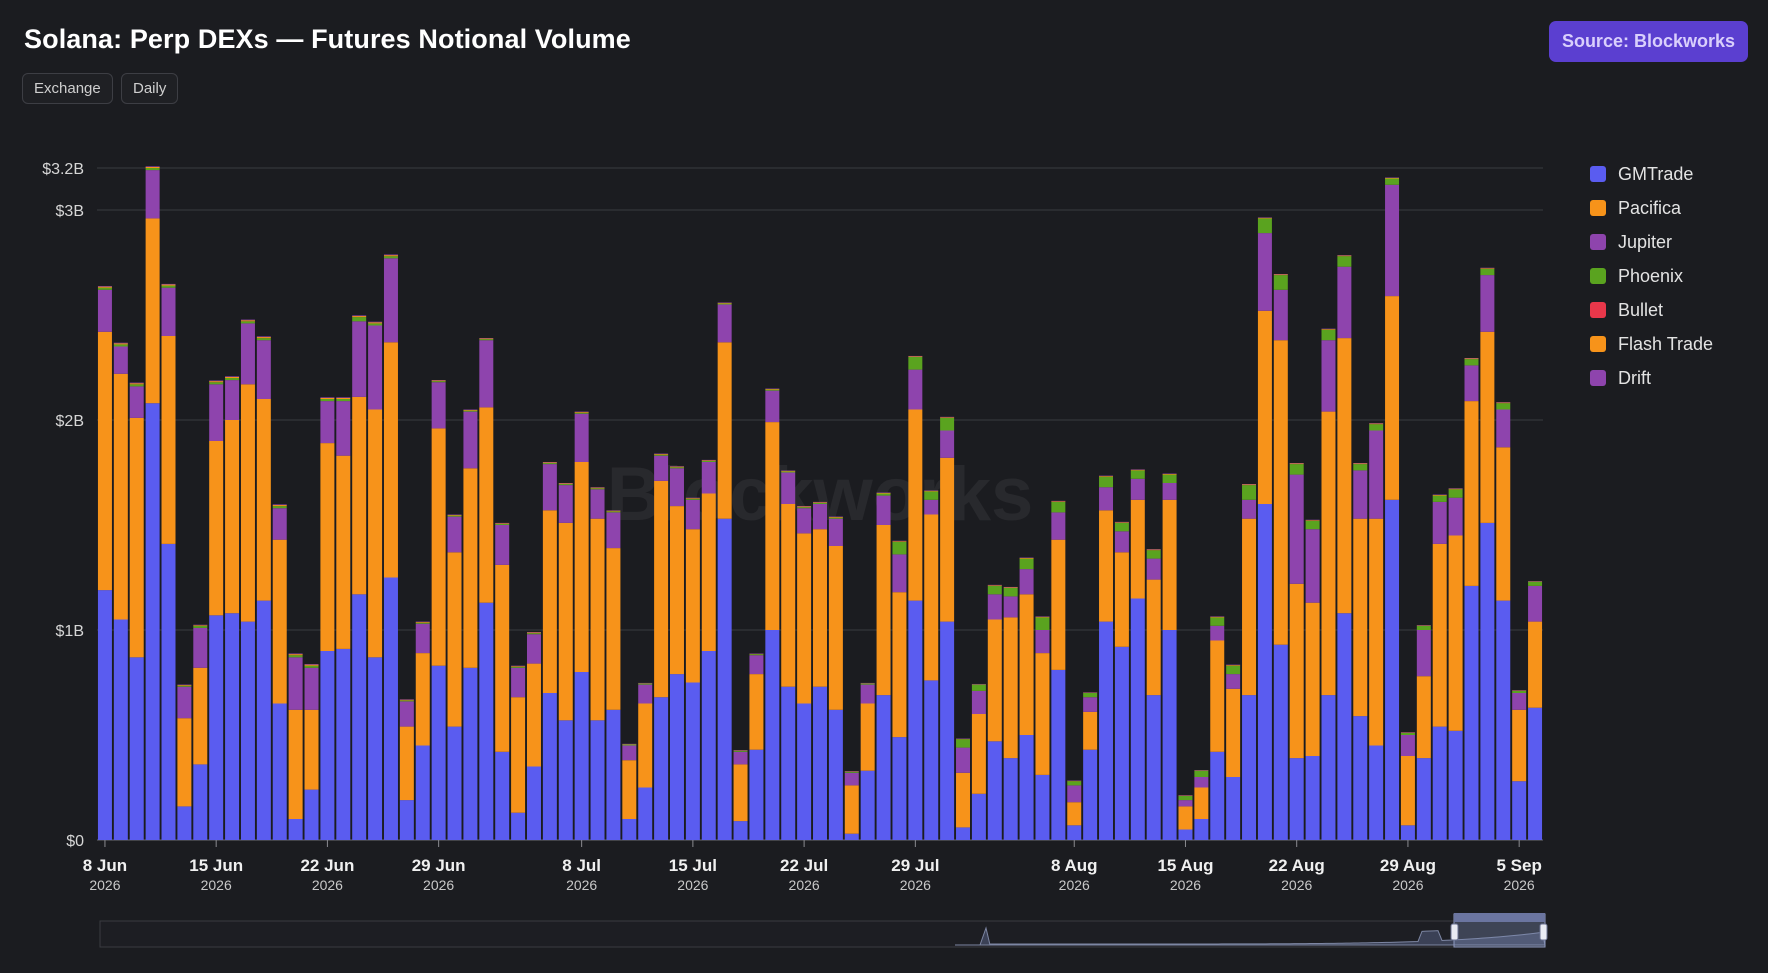  Describe the element at coordinates (1454, 932) in the screenshot. I see `navigator-left-handle` at that location.